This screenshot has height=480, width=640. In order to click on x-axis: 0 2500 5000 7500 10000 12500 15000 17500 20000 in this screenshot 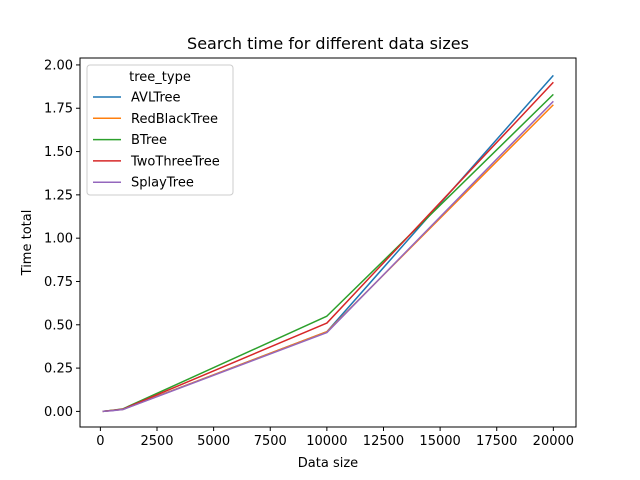, I will do `click(335, 438)`.